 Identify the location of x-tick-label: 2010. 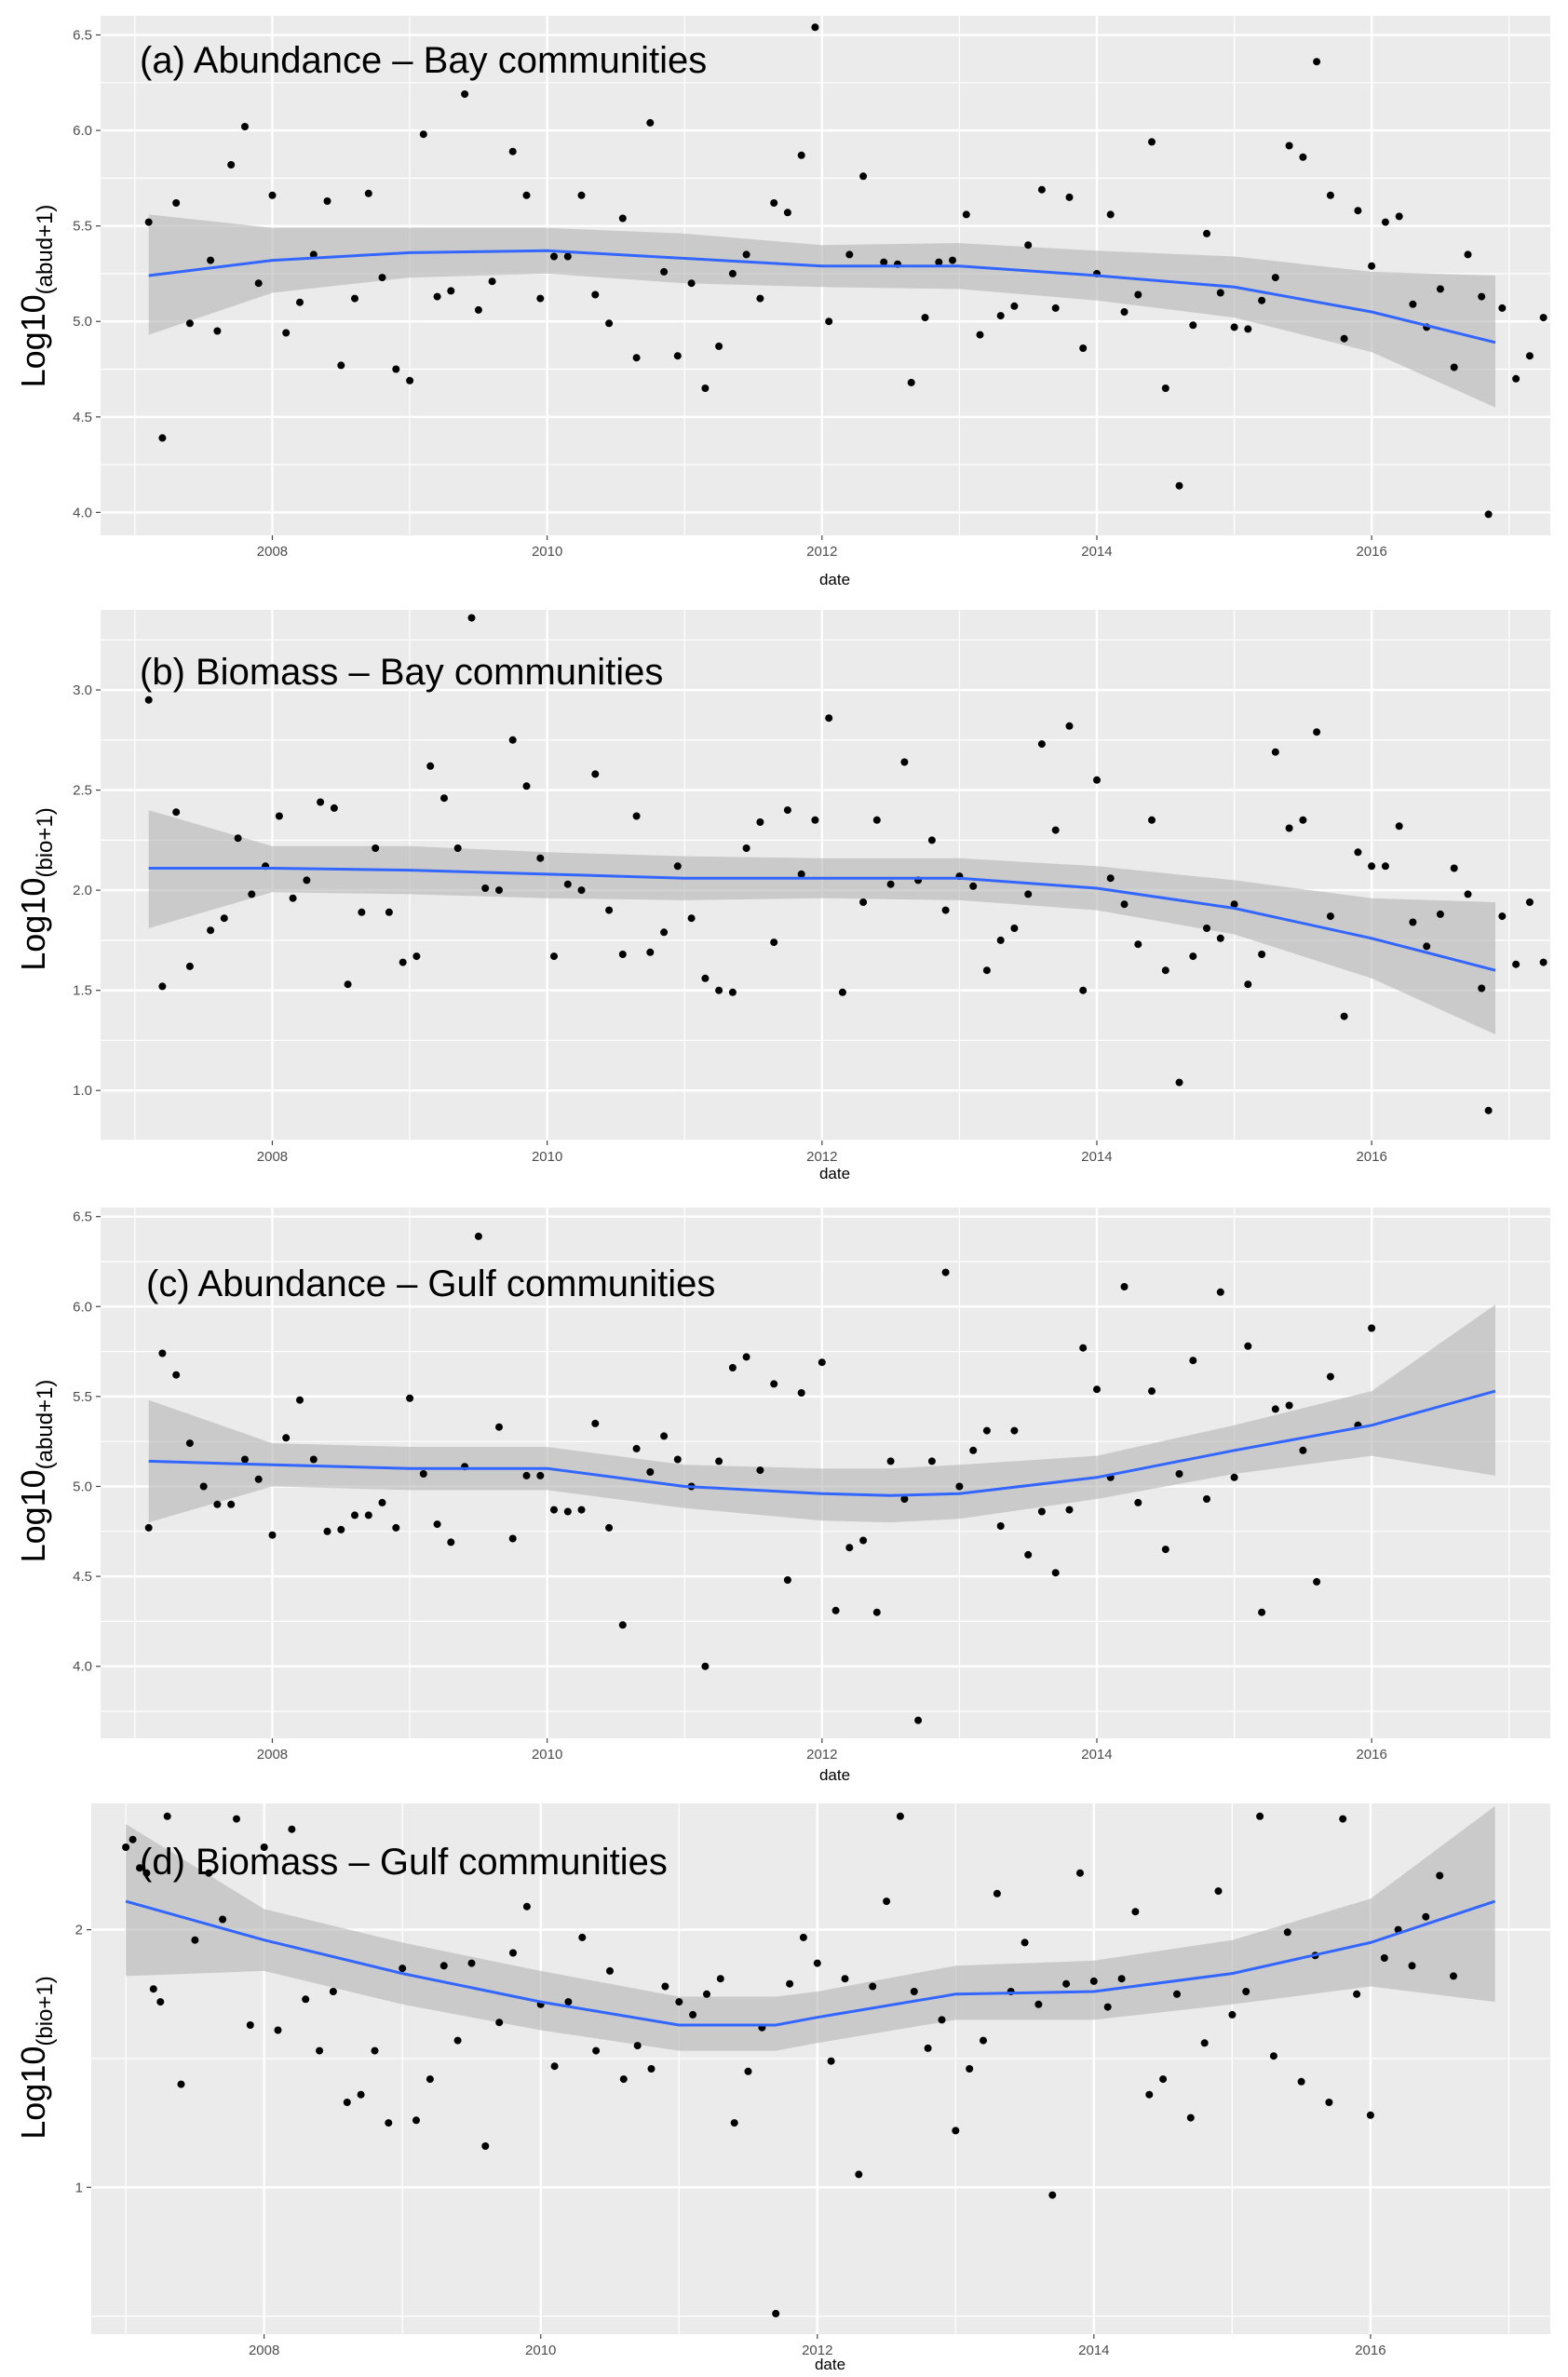
(547, 552).